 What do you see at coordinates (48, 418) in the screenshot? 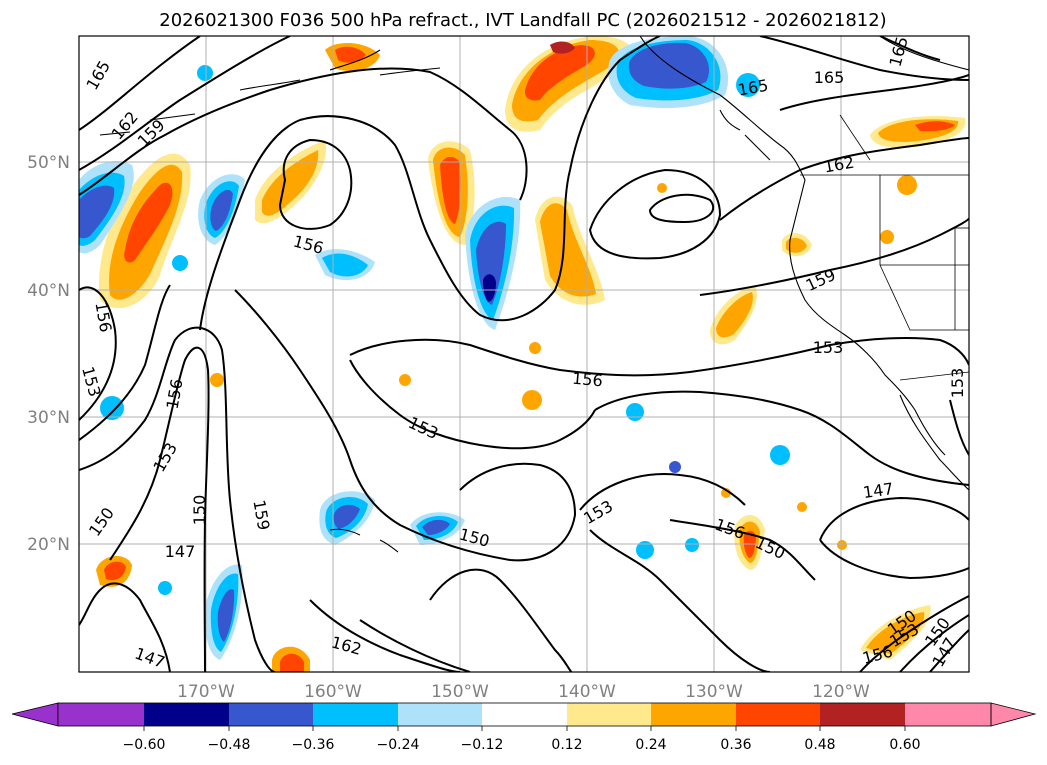
I see `lat-label: 30°N` at bounding box center [48, 418].